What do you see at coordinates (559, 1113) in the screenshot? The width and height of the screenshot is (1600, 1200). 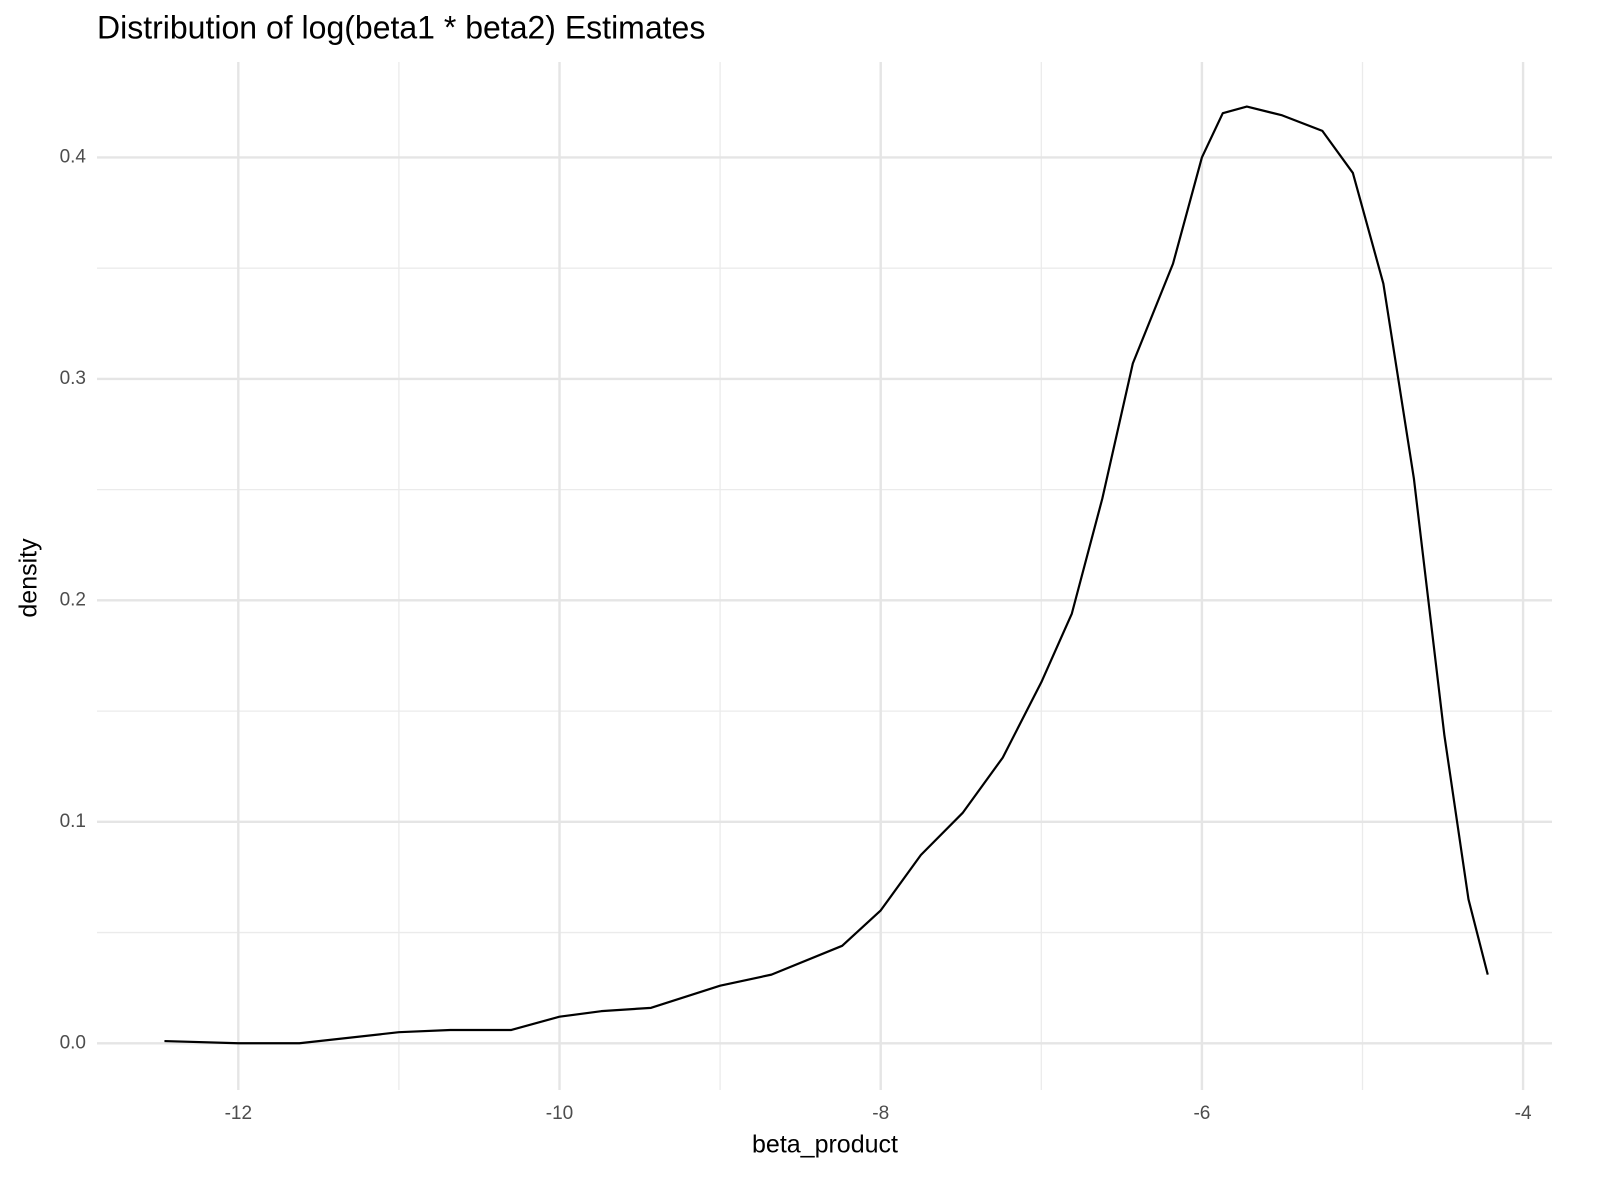 I see `x-tick-label: -10` at bounding box center [559, 1113].